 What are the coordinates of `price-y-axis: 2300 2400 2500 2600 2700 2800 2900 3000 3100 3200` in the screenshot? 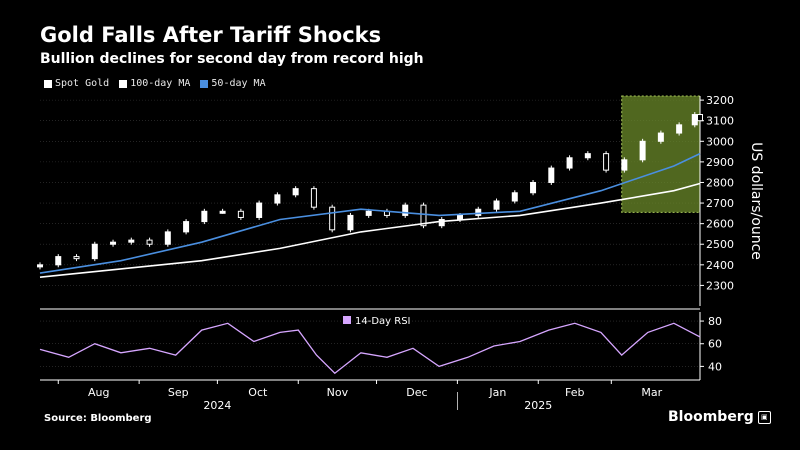 It's located at (716, 200).